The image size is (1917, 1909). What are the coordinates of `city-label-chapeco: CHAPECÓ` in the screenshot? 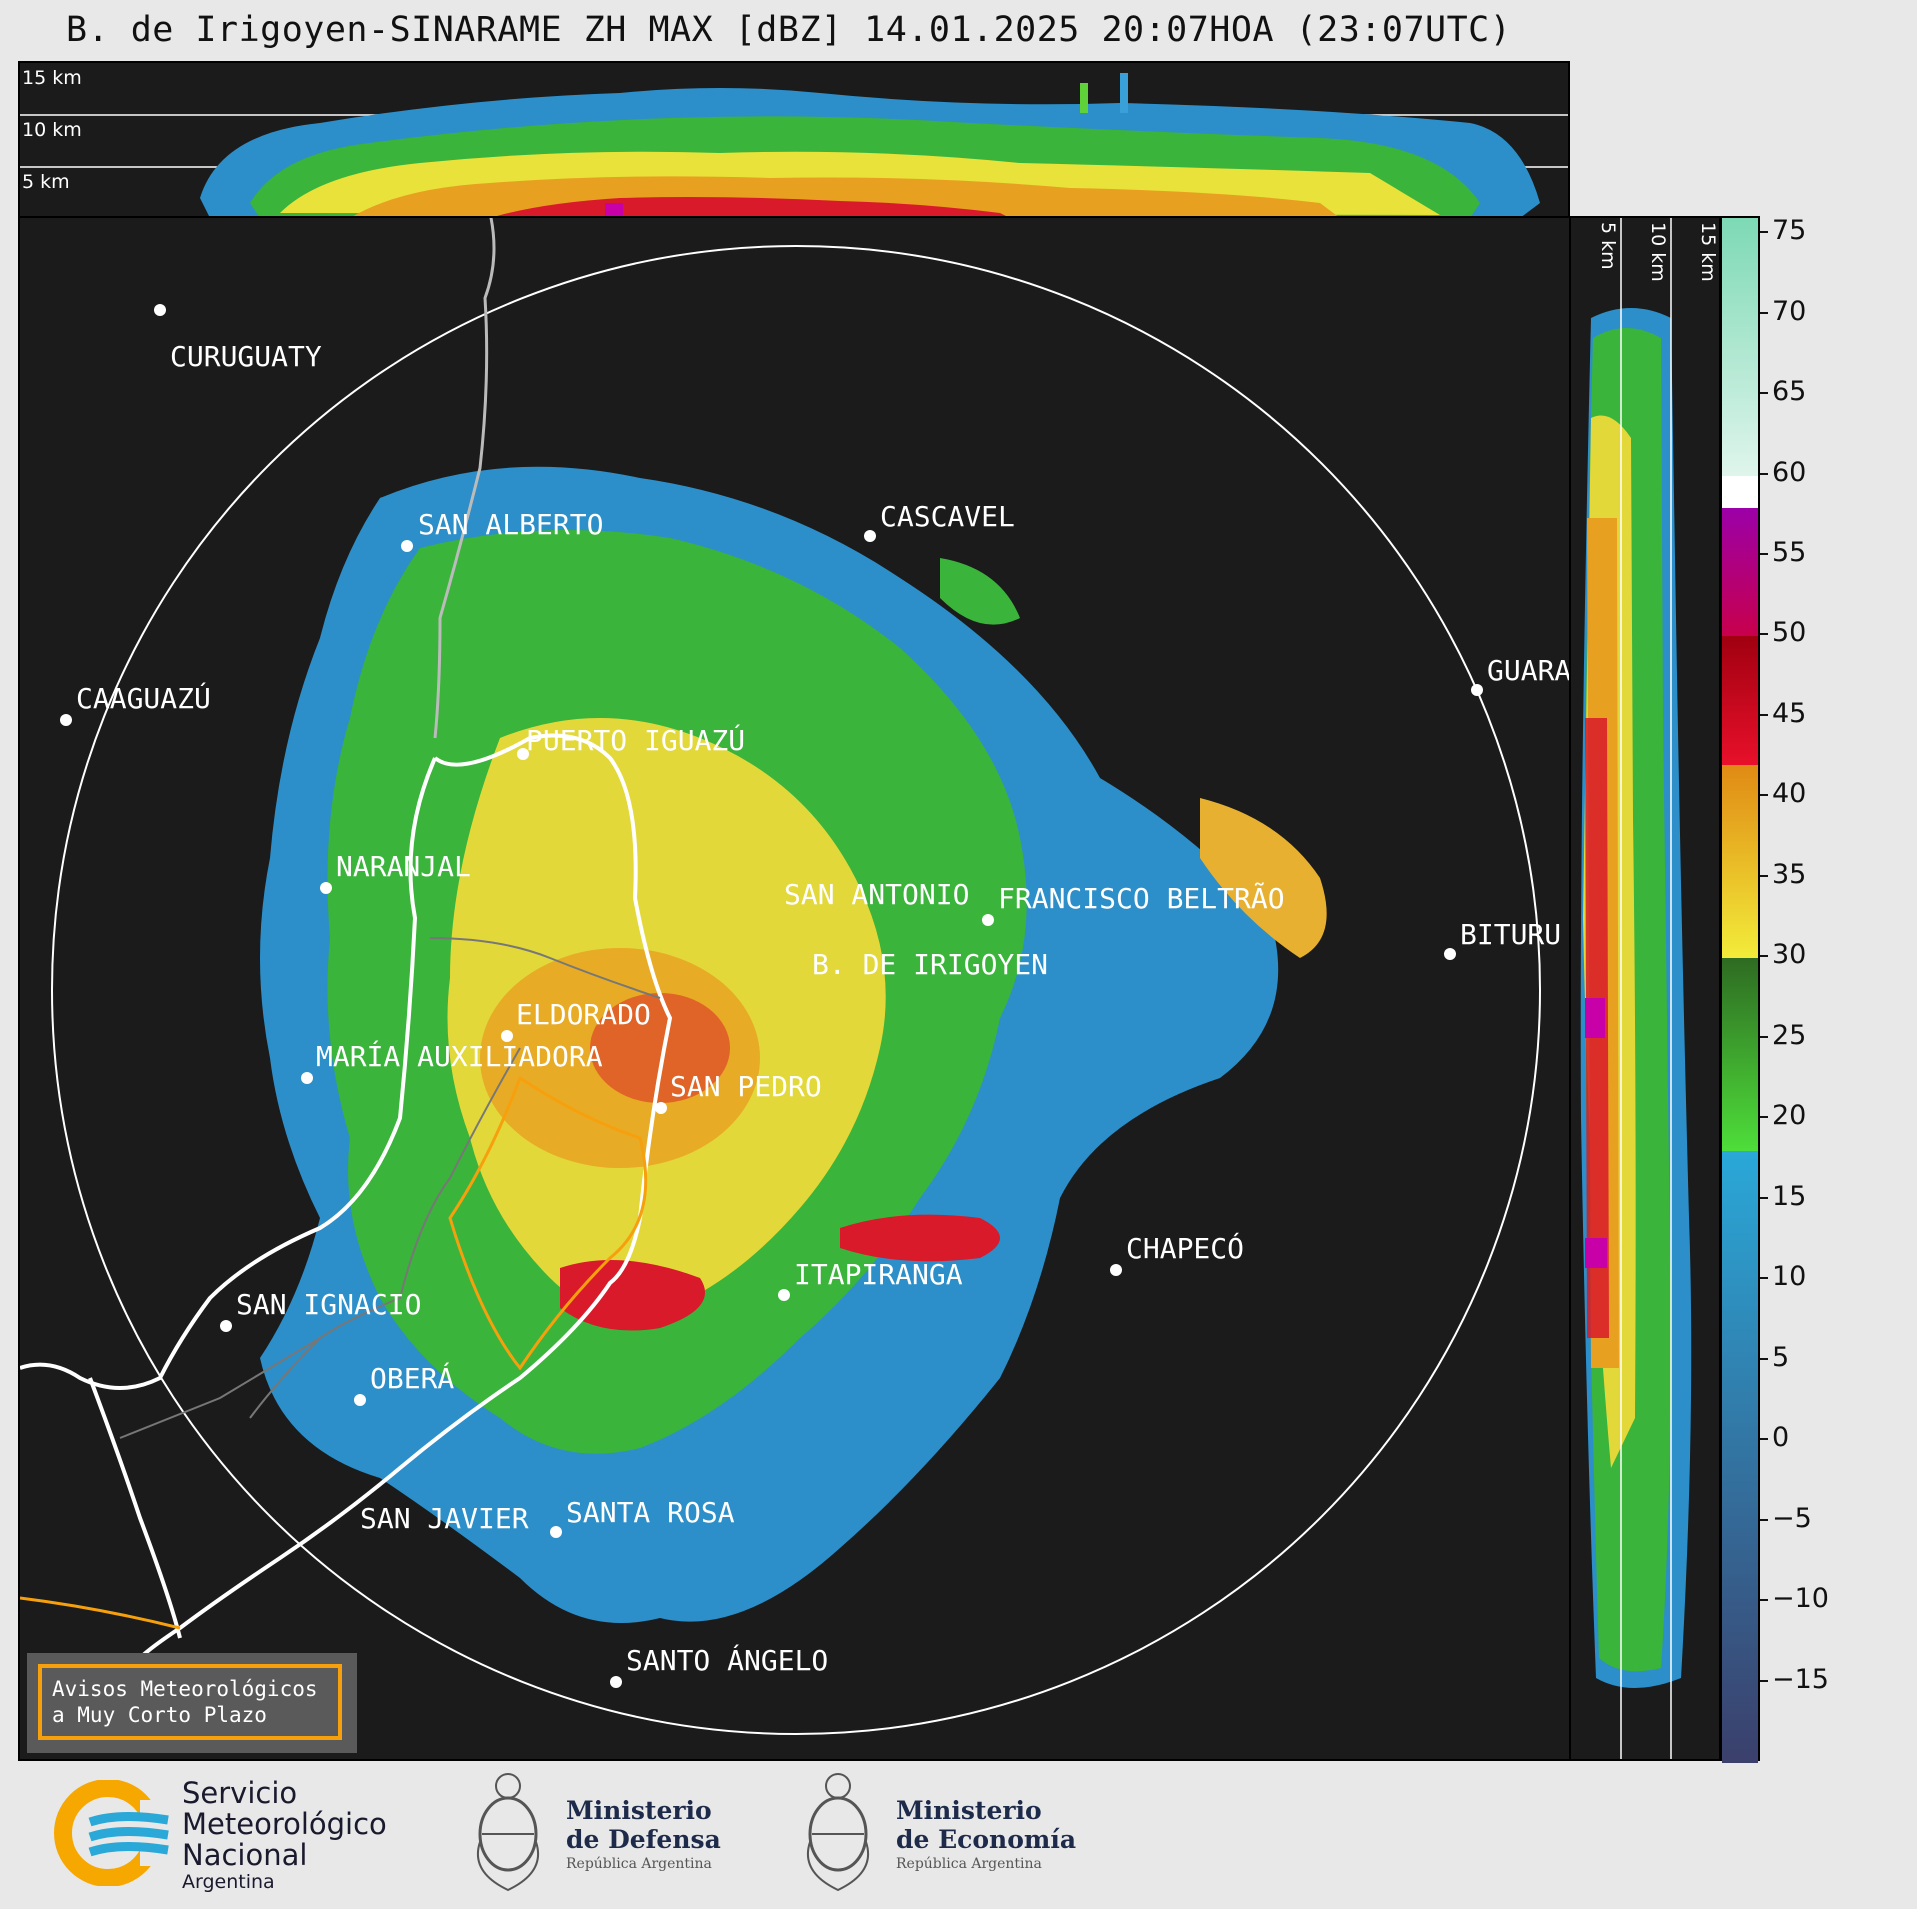 It's located at (1185, 1248).